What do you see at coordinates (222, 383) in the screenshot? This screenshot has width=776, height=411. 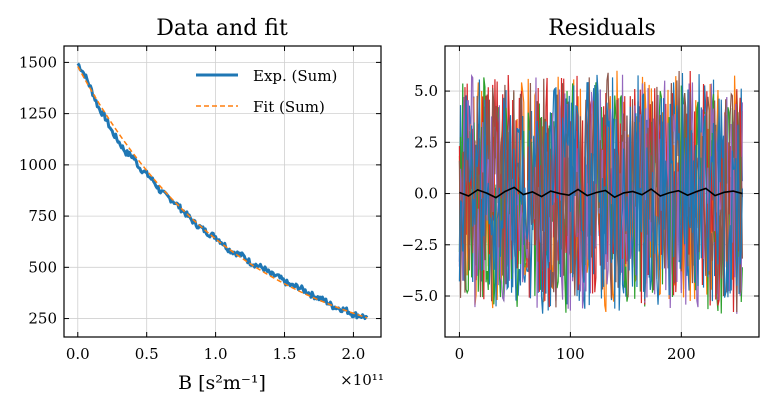 I see `left-x-axis-label: B [s²m⁻¹]` at bounding box center [222, 383].